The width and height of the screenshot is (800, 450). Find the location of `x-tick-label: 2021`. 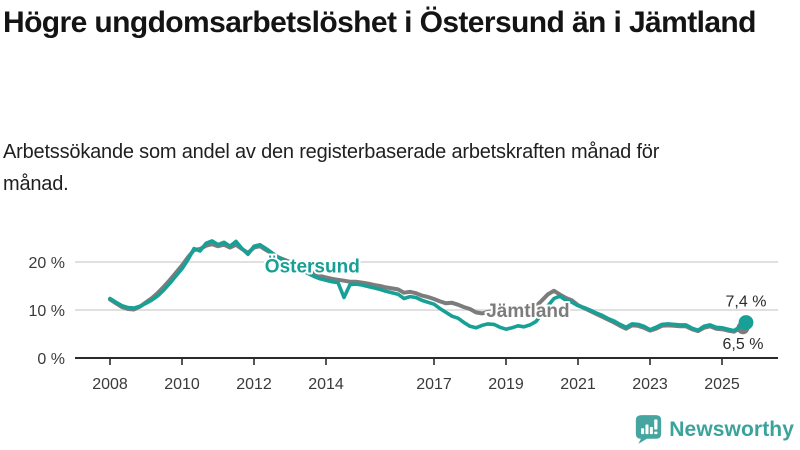

x-tick-label: 2021 is located at coordinates (578, 384).